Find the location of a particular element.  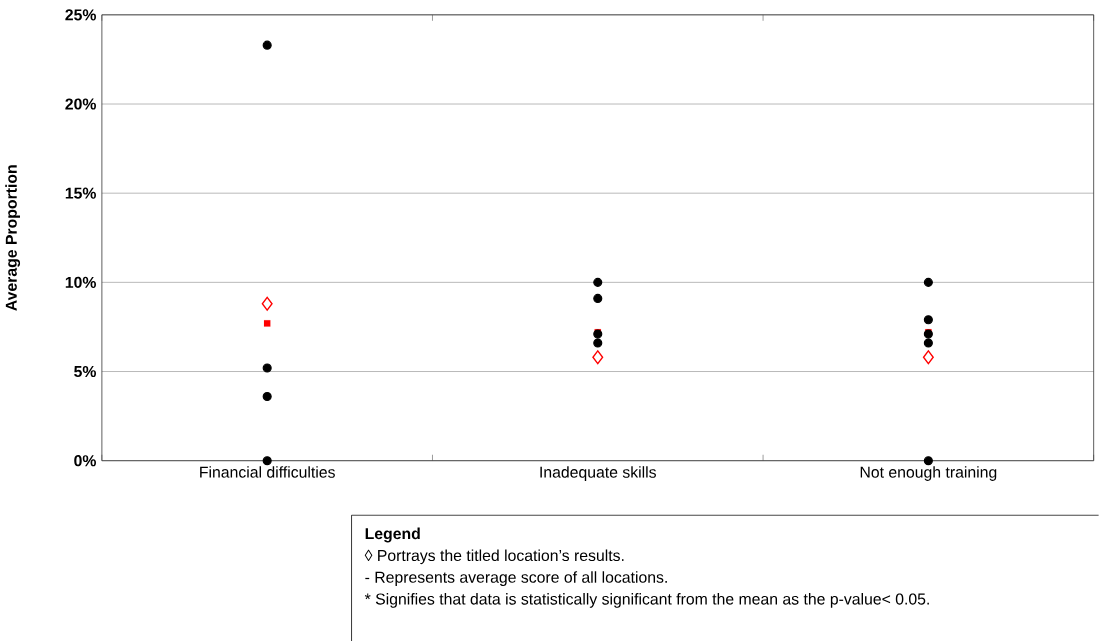

y-axis-title: Average Proportion is located at coordinates (13, 238).